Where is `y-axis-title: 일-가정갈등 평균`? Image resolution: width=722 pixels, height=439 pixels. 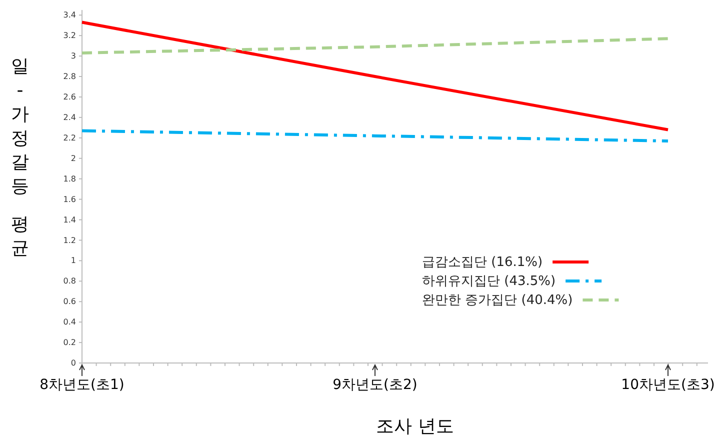
y-axis-title: 일-가정갈등 평균 is located at coordinates (20, 157).